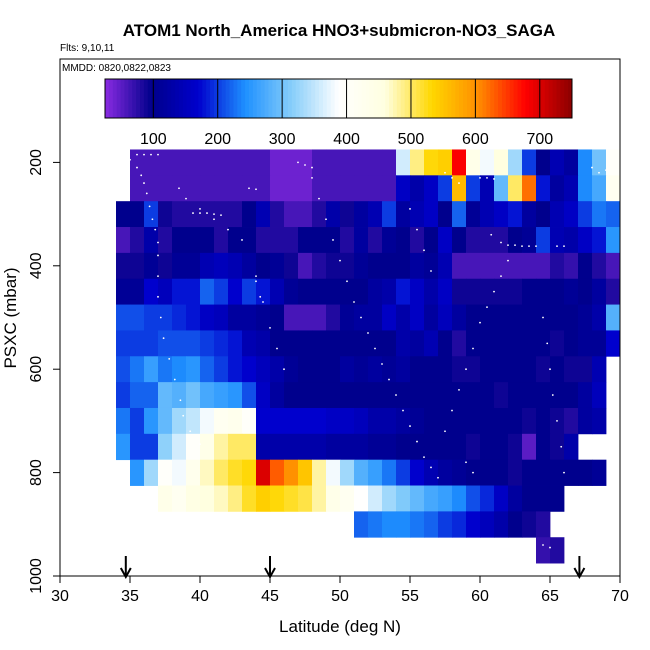 The height and width of the screenshot is (650, 650). Describe the element at coordinates (539, 139) in the screenshot. I see `colorbar-tick-label-6: 700` at that location.